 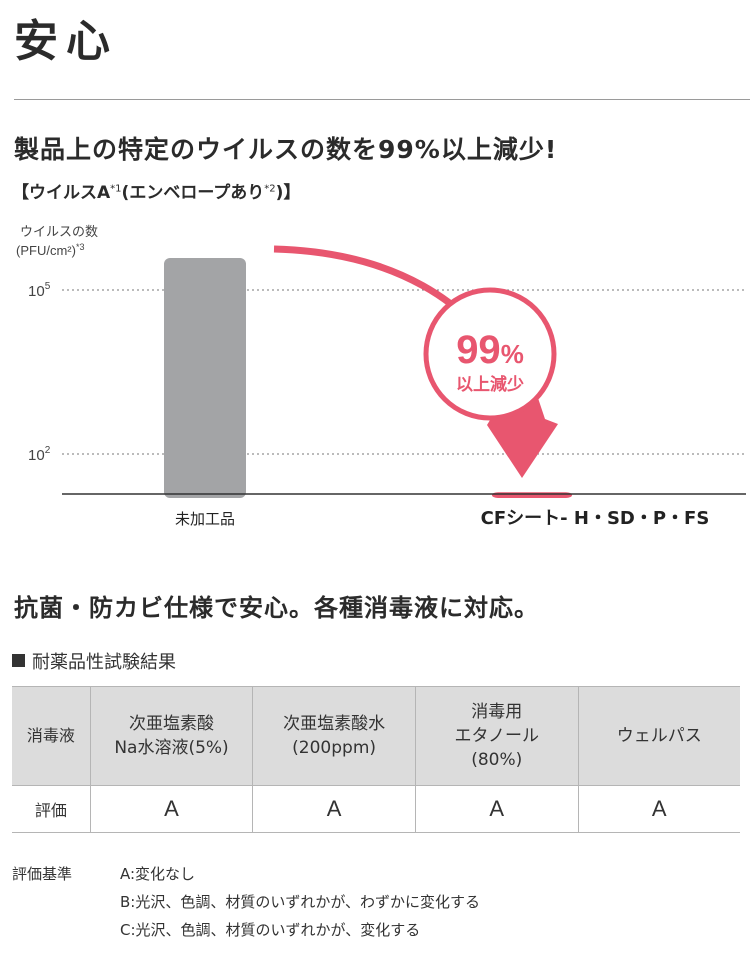 What do you see at coordinates (116, 189) in the screenshot?
I see `virus-label-note1: *1` at bounding box center [116, 189].